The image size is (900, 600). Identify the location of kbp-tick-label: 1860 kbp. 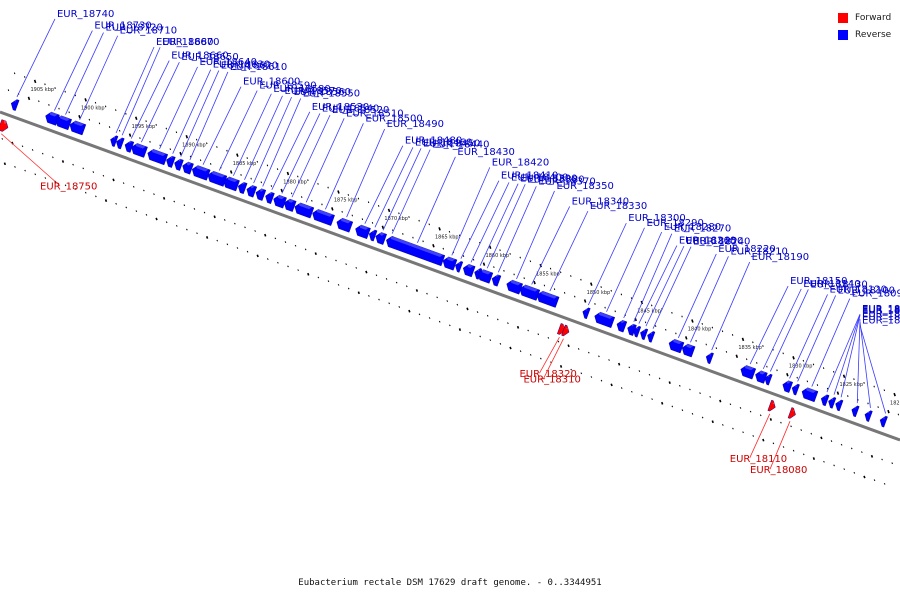
(498, 256).